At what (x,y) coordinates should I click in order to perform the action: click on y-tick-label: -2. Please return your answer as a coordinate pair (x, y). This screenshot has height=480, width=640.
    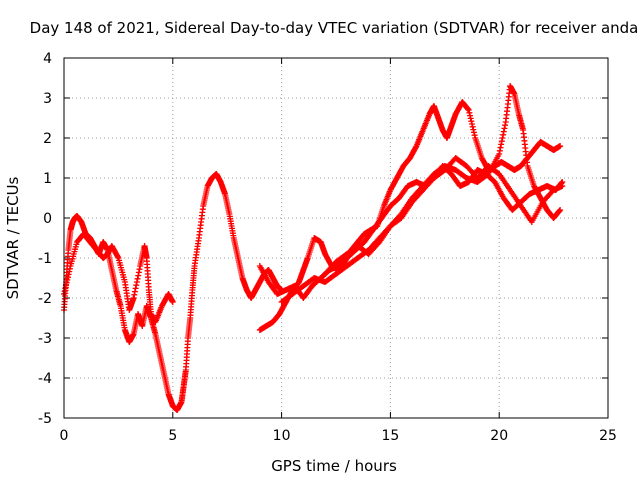
    Looking at the image, I should click on (45, 299).